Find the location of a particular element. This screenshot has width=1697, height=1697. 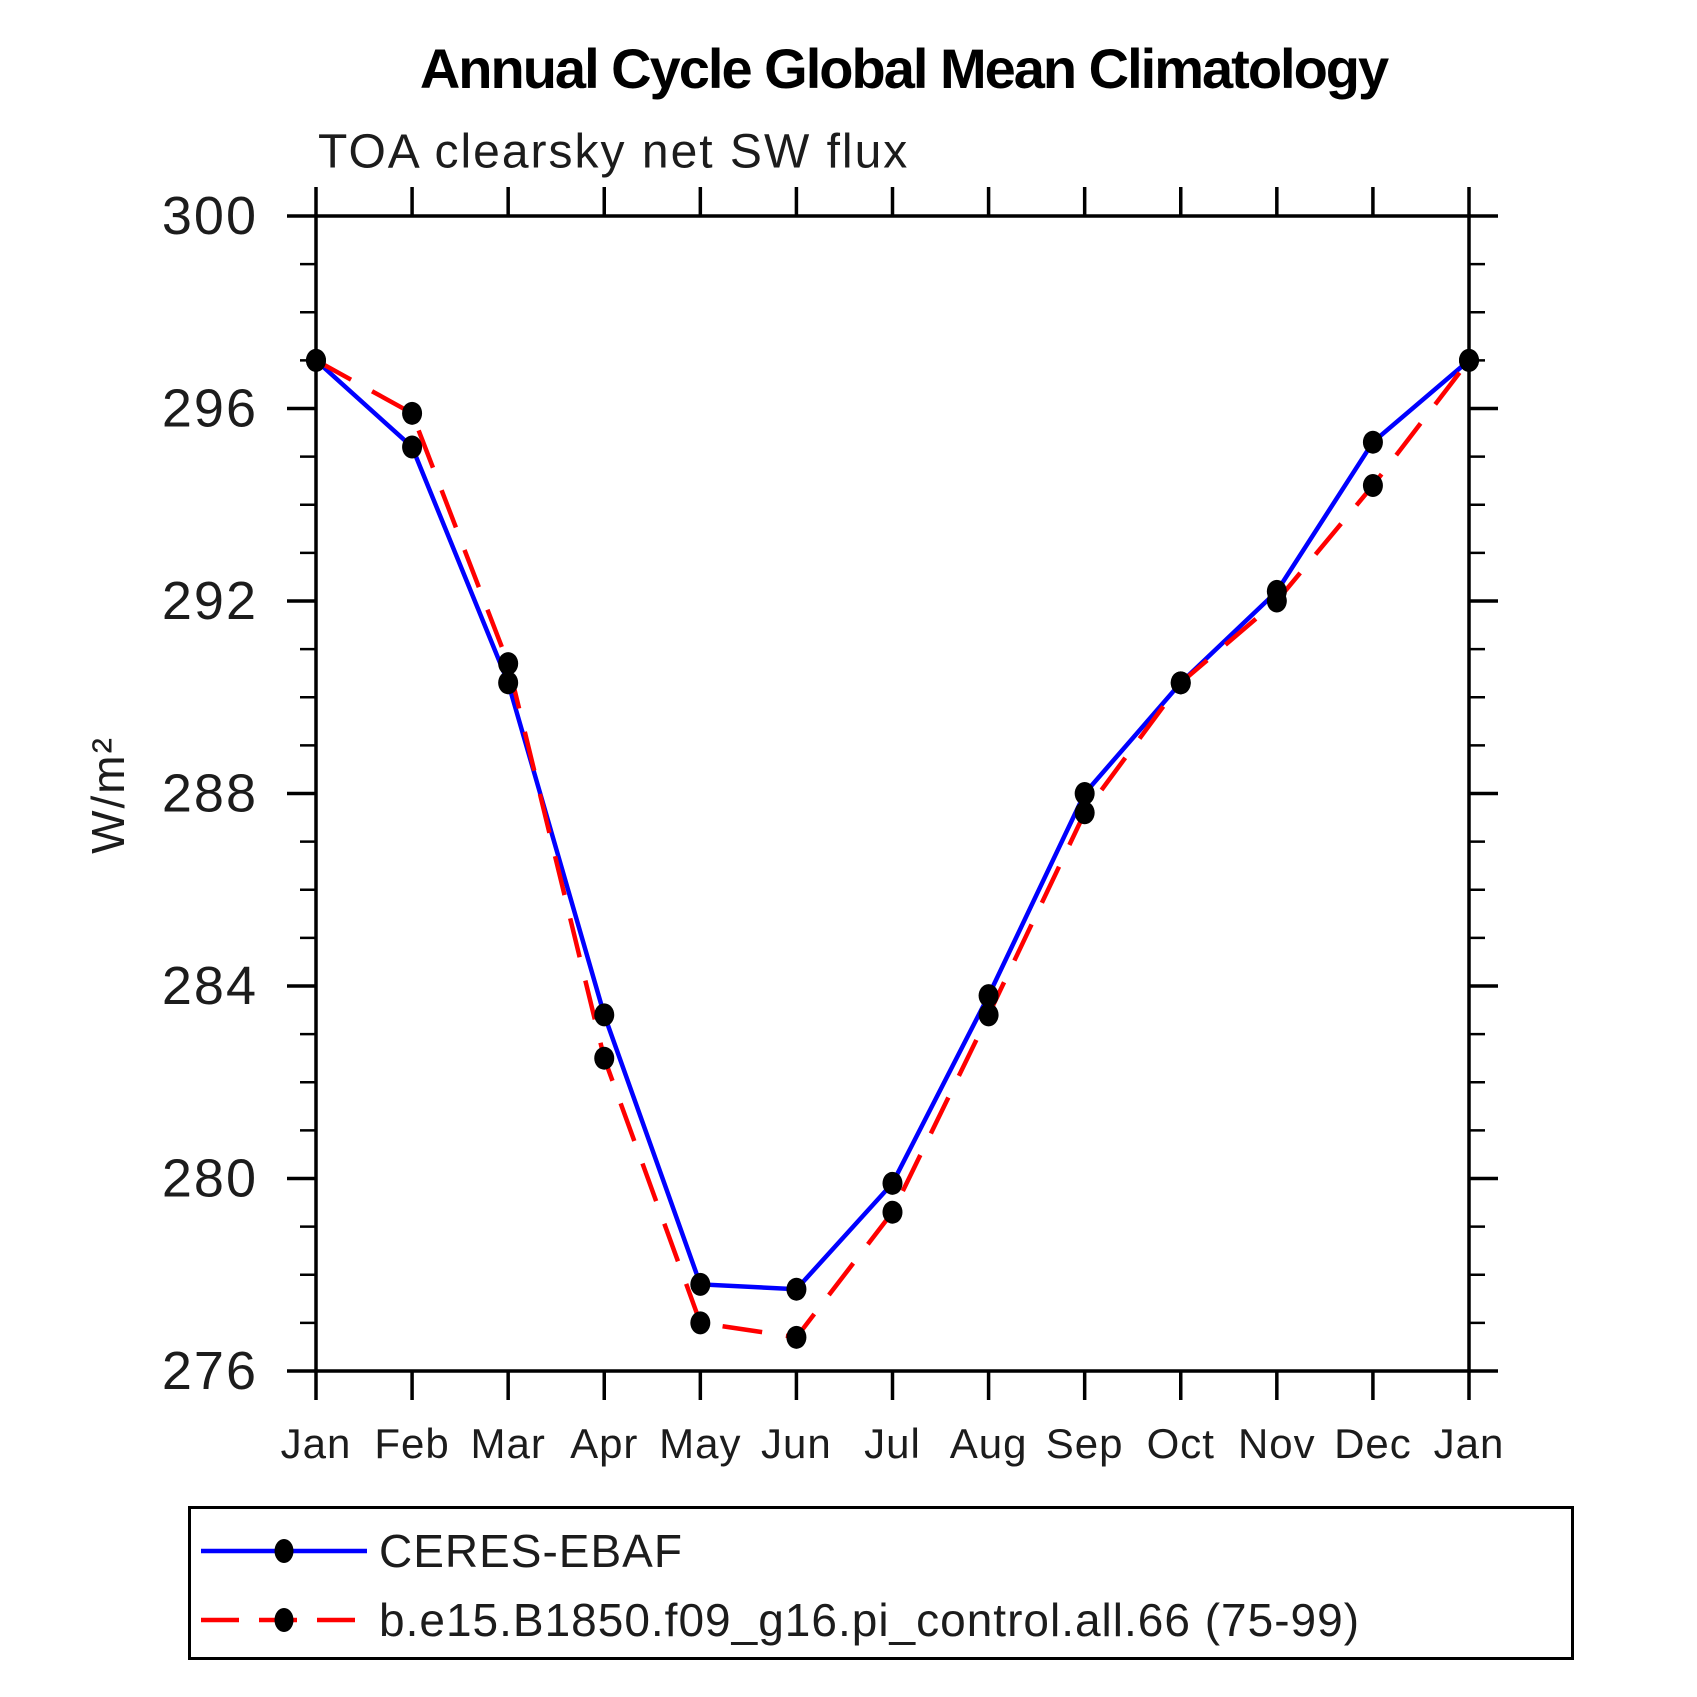

legend-sample-dashed-line is located at coordinates (284, 1620).